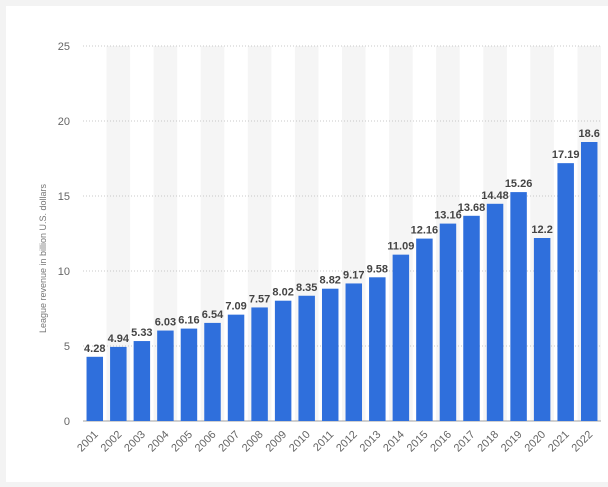  Describe the element at coordinates (347, 442) in the screenshot. I see `x-tick-label: 2012` at that location.